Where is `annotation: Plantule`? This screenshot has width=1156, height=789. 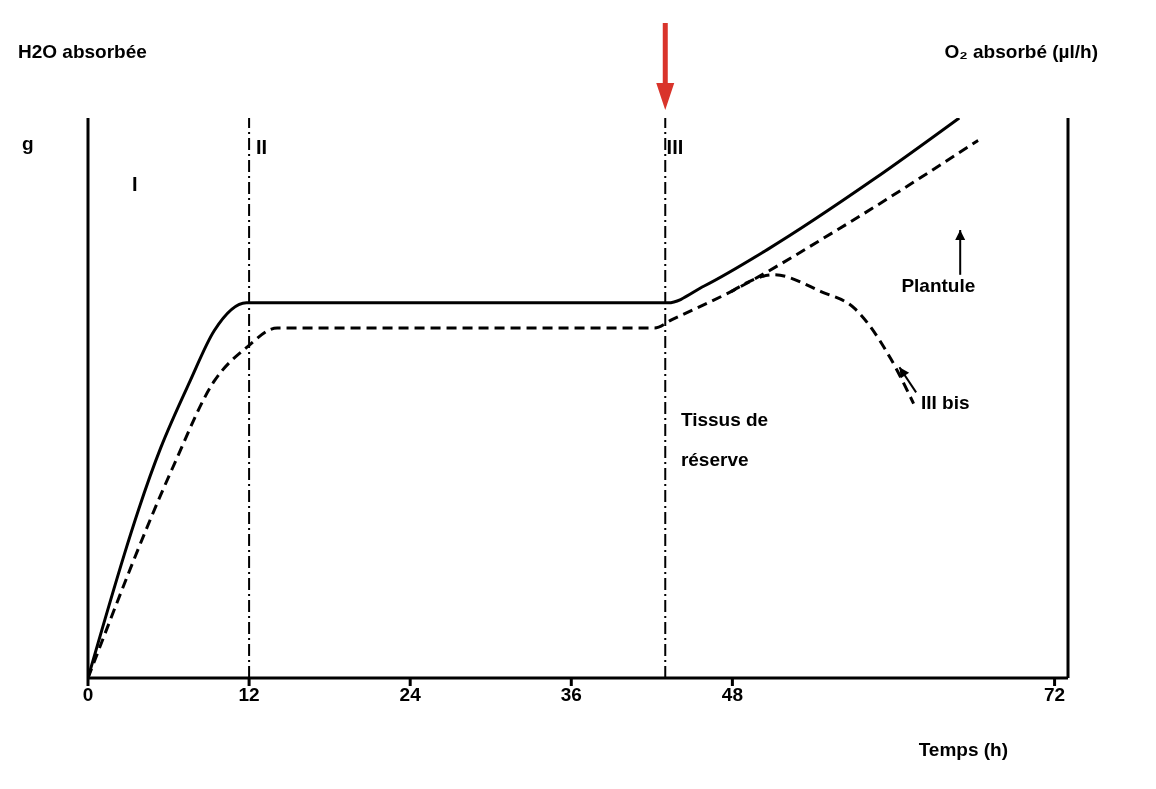 annotation: Plantule is located at coordinates (938, 285).